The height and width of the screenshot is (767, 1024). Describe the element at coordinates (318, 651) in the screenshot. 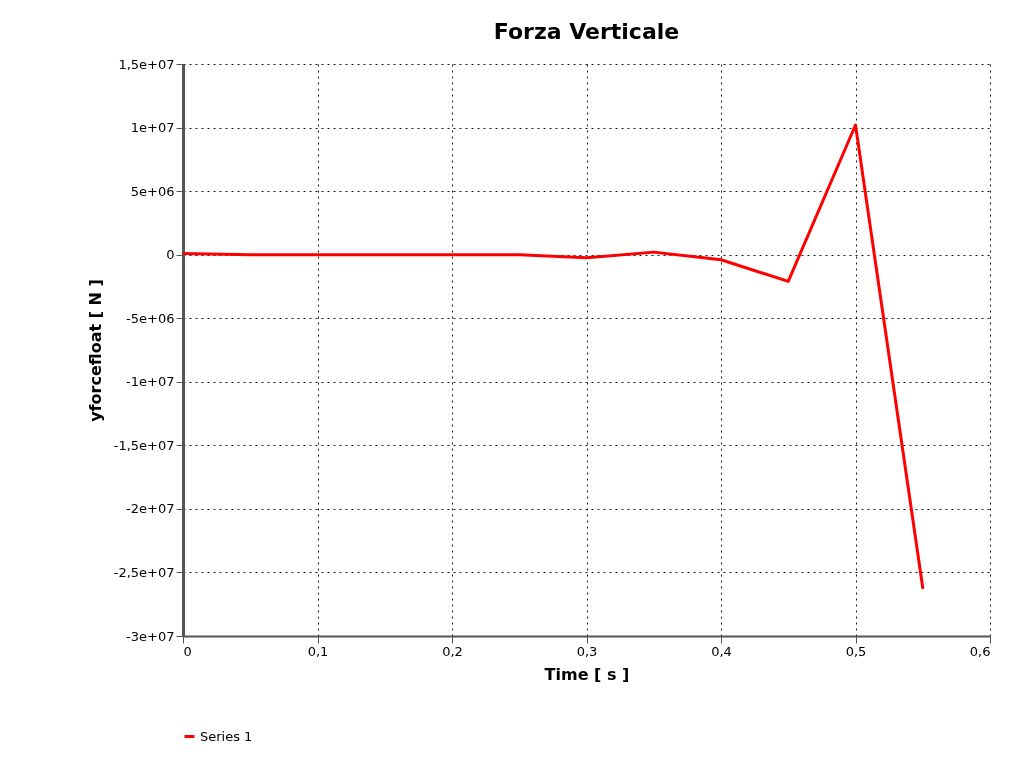

I see `x-tick-label: 0,1` at that location.